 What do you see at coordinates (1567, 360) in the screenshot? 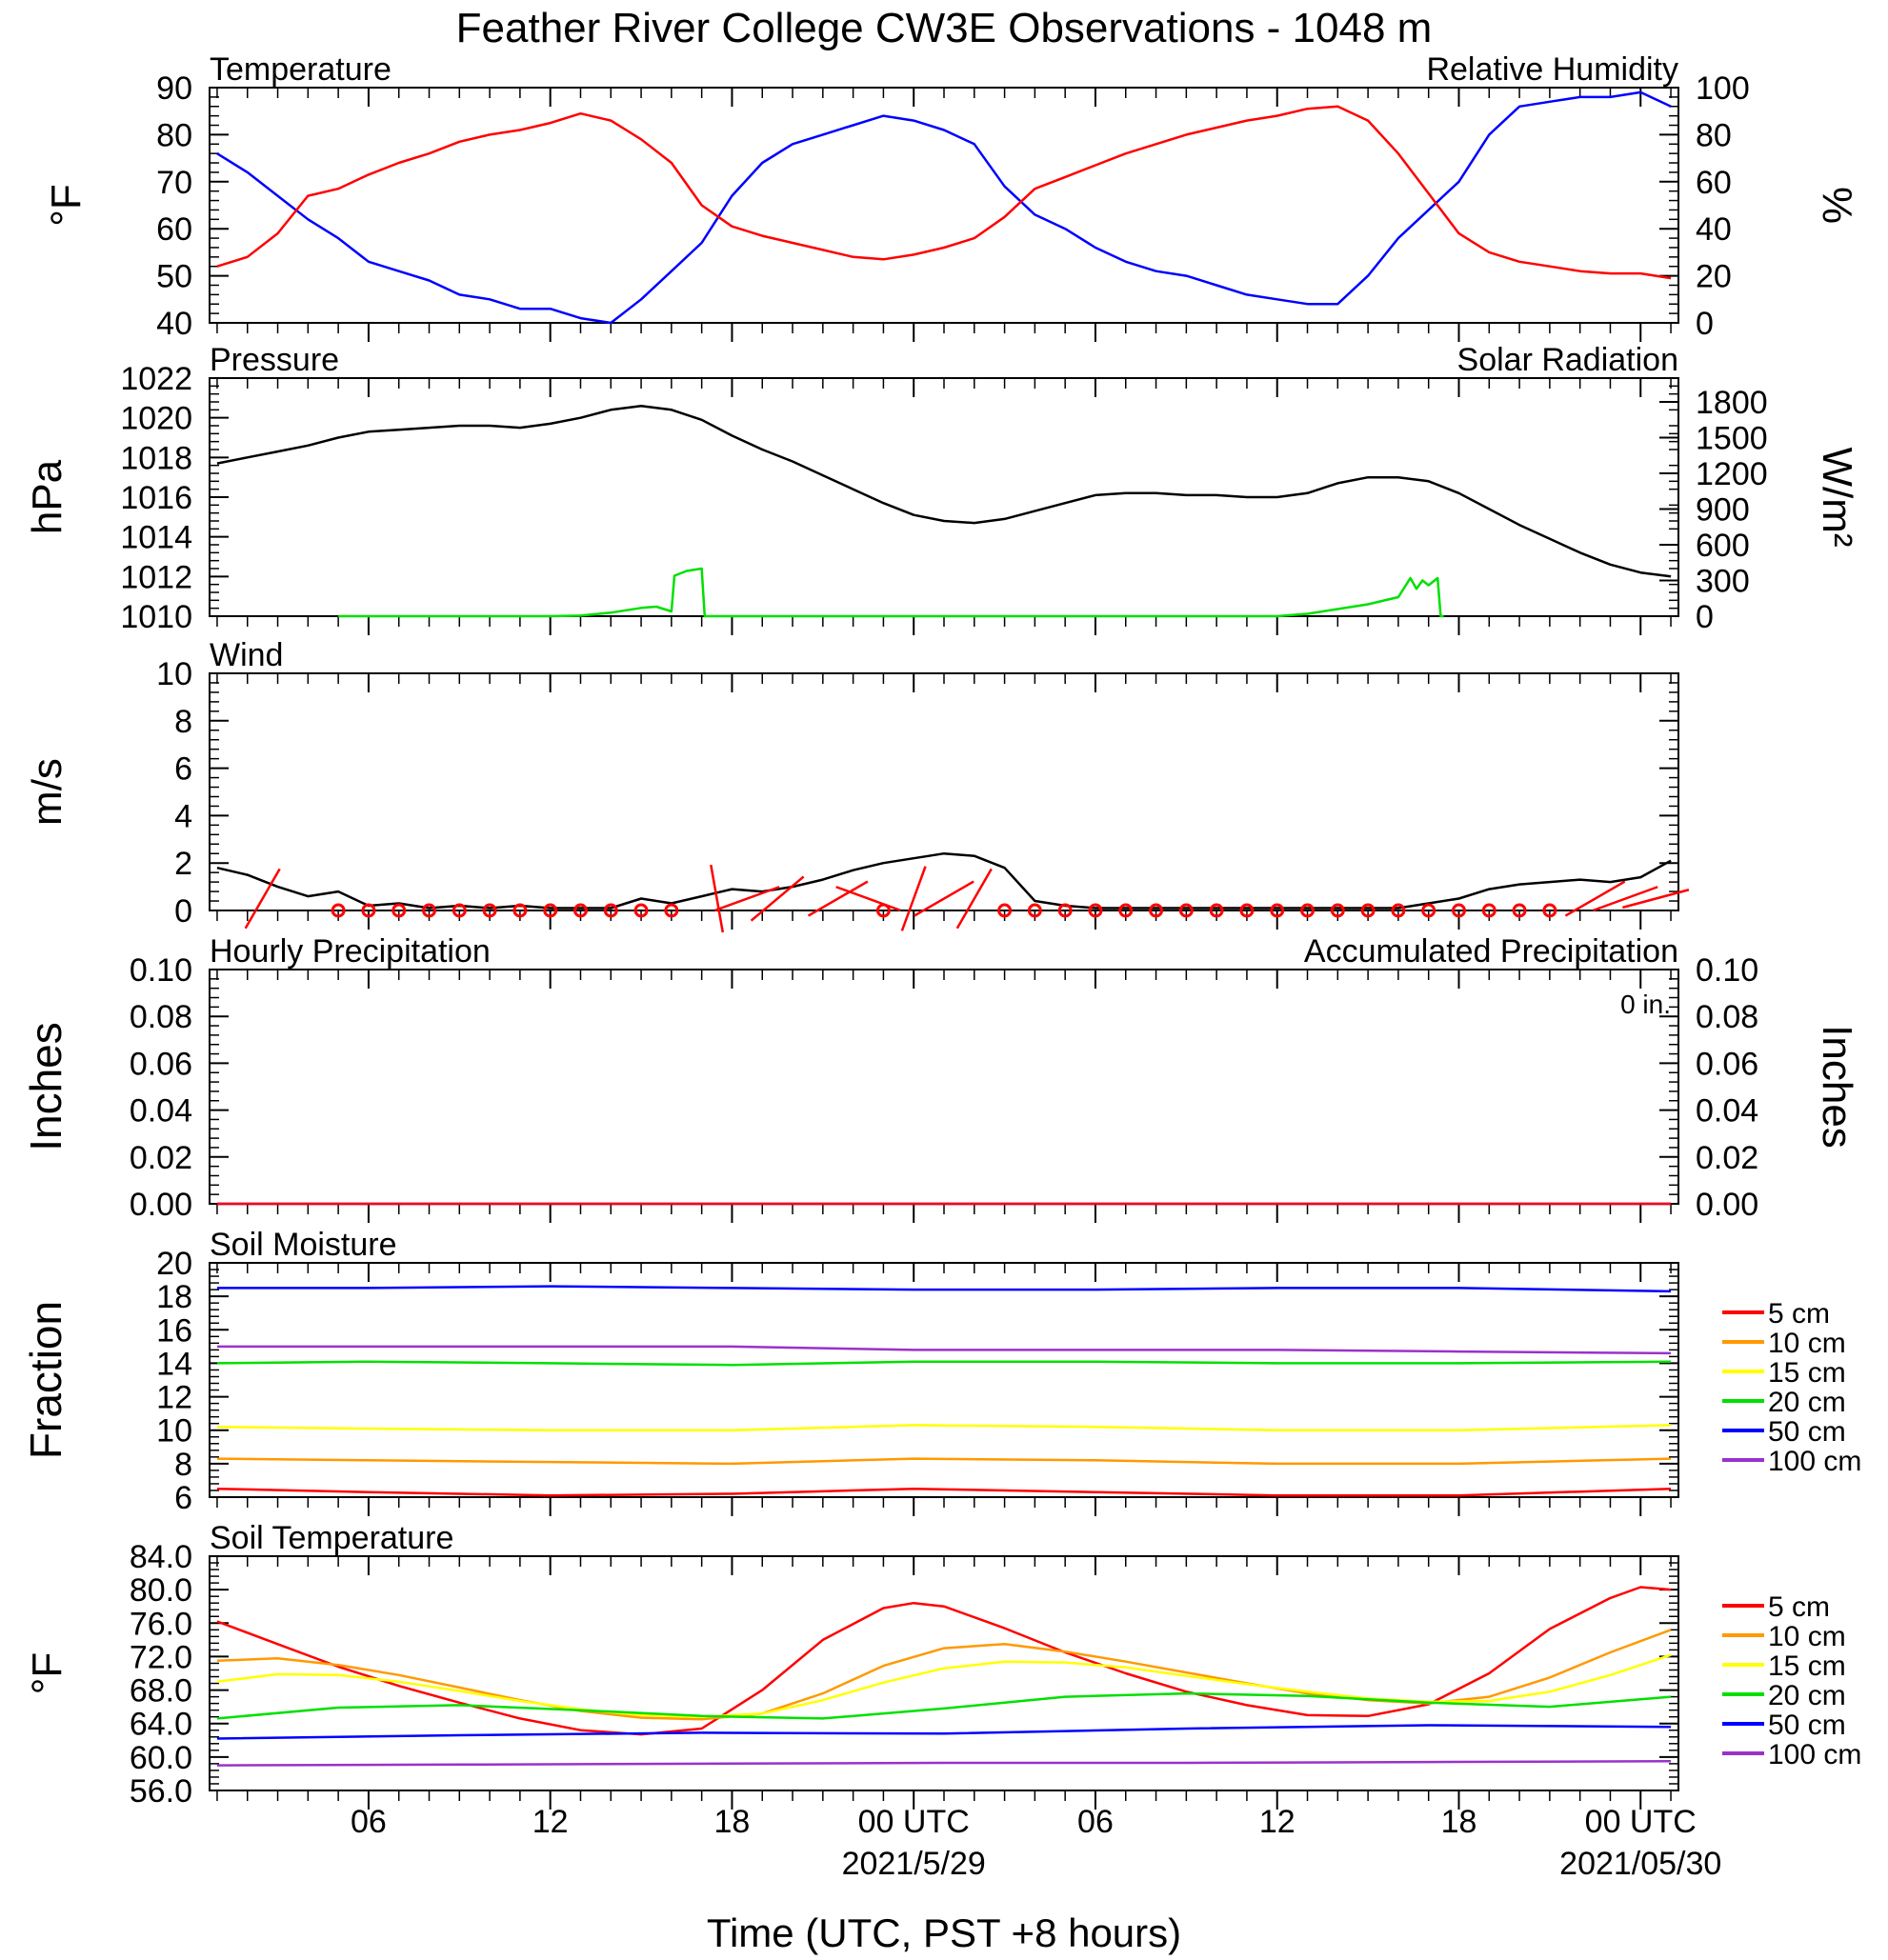
I see `panel-title-right: Solar Radiation` at bounding box center [1567, 360].